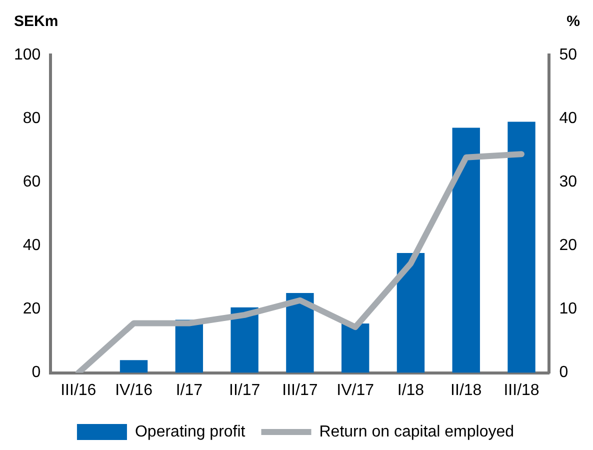  I want to click on y-tick-label: 0, so click(36, 373).